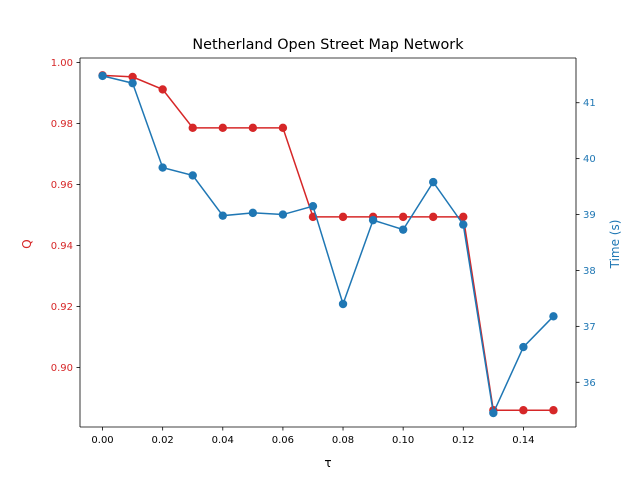  Describe the element at coordinates (589, 103) in the screenshot. I see `y-right-tick-label: 41` at that location.